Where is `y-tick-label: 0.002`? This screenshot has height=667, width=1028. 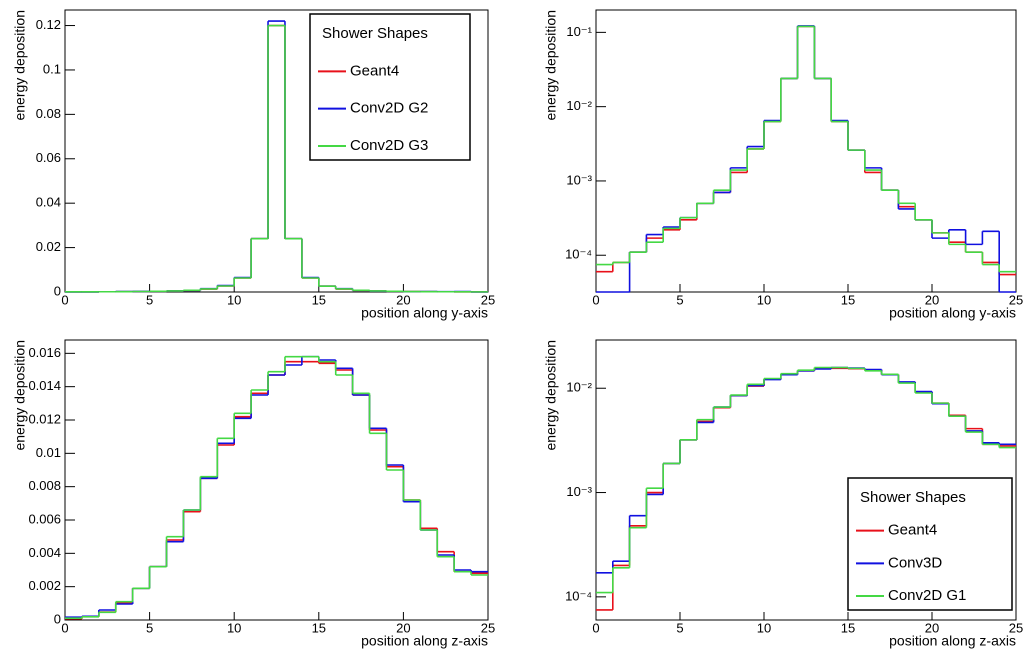 y-tick-label: 0.002 is located at coordinates (44, 585).